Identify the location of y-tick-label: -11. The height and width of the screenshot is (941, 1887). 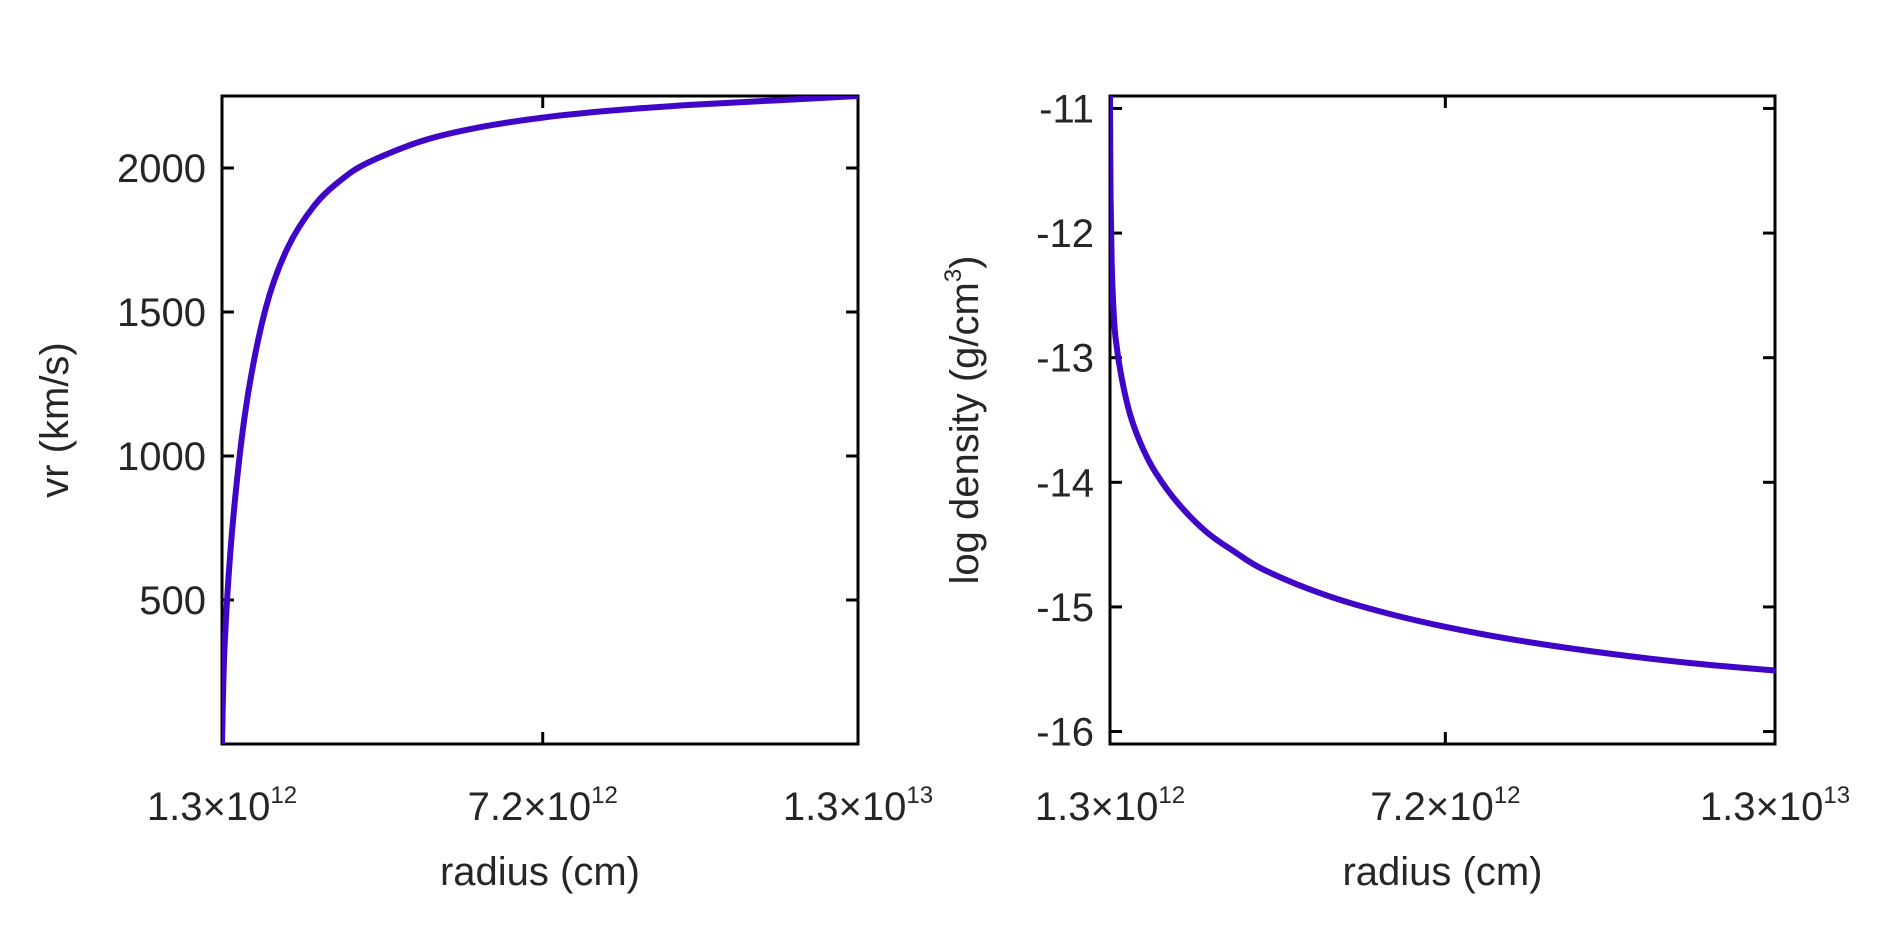
(1066, 109).